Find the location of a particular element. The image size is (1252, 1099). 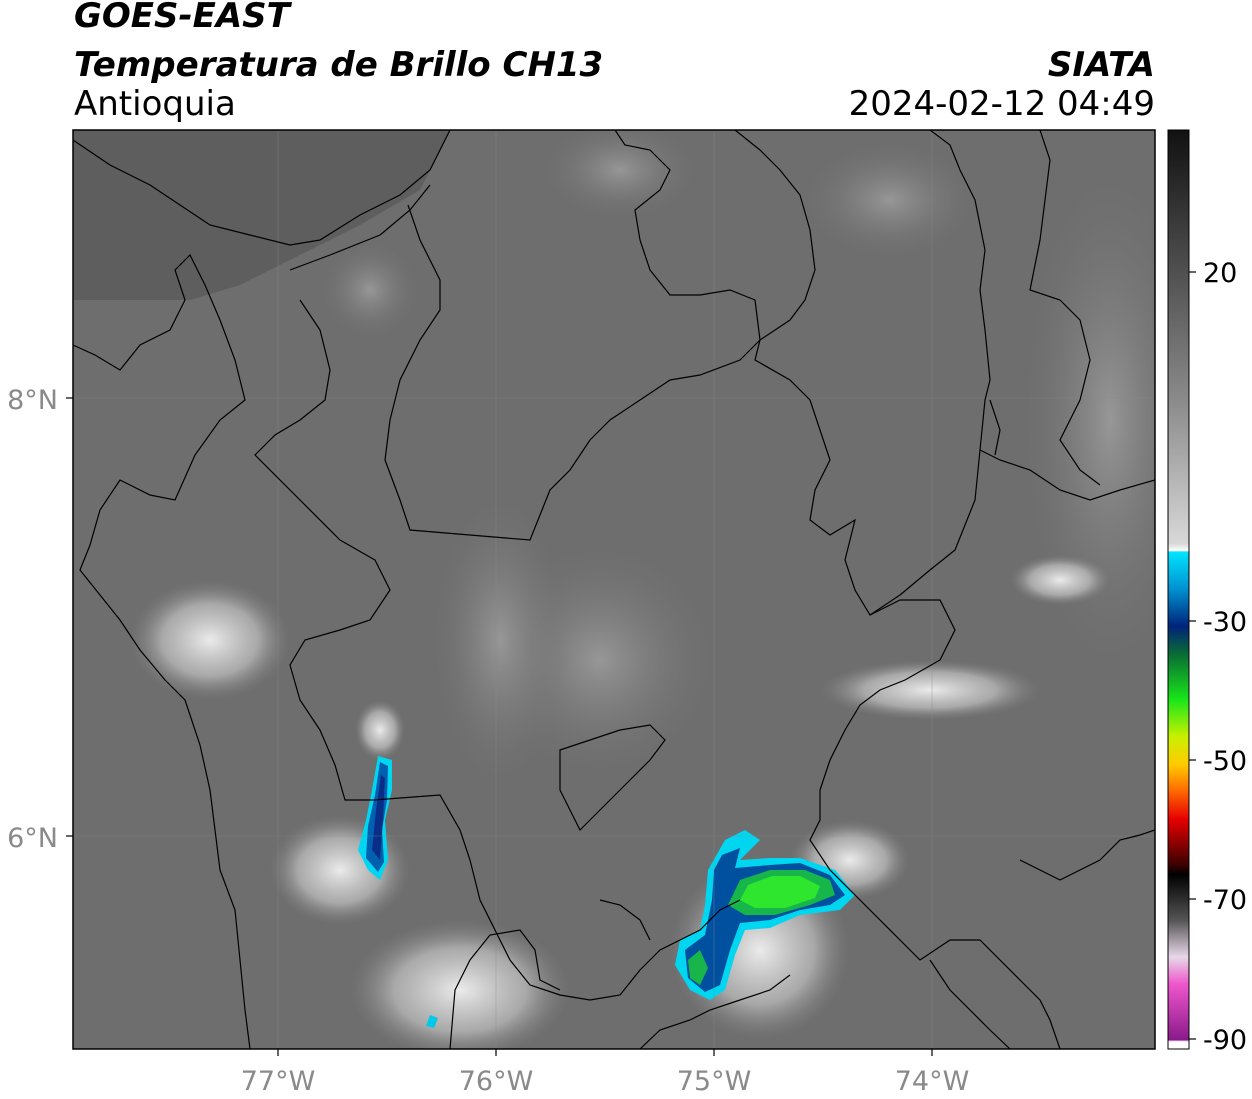

lon-tick-label: 74°W is located at coordinates (932, 1081).